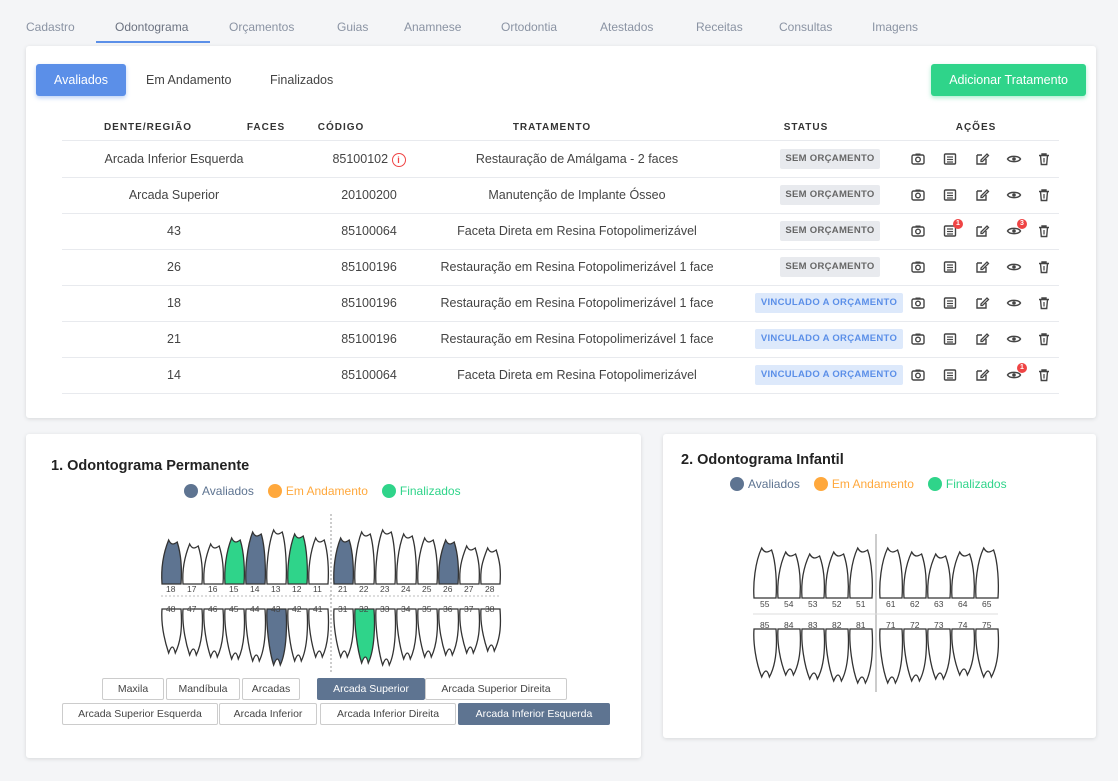 The image size is (1118, 781). What do you see at coordinates (534, 714) in the screenshot?
I see `region-button: Arcada Inferior Esquerda` at bounding box center [534, 714].